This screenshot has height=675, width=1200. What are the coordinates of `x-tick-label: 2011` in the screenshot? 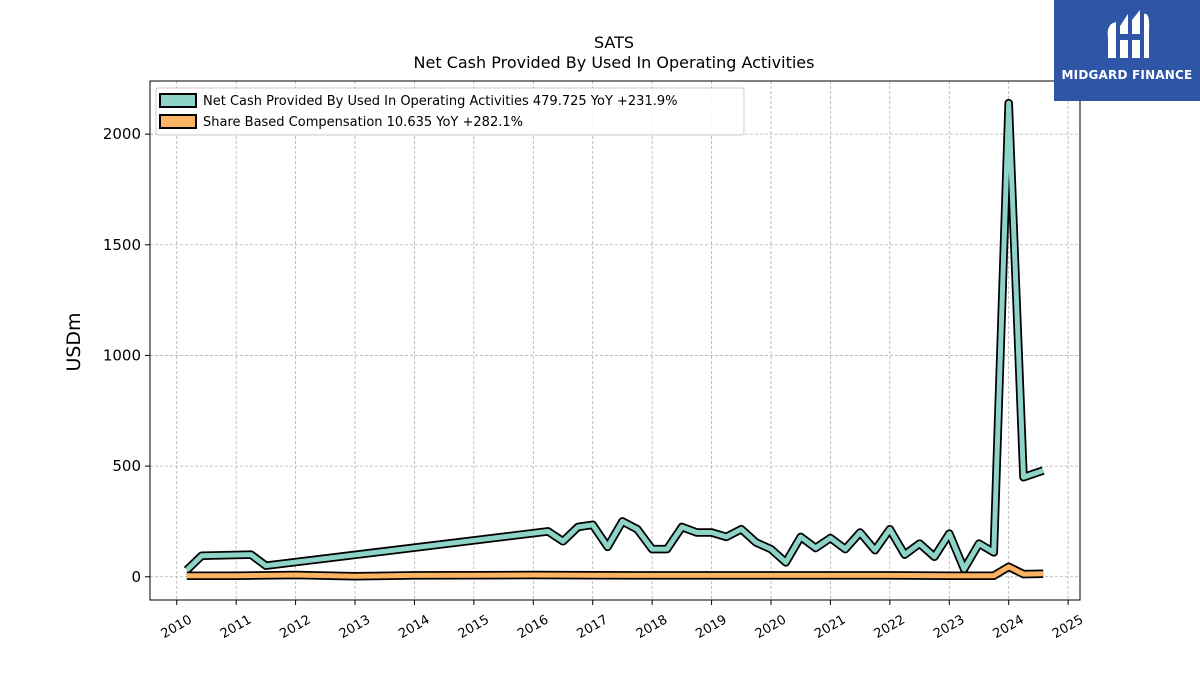 It's located at (236, 627).